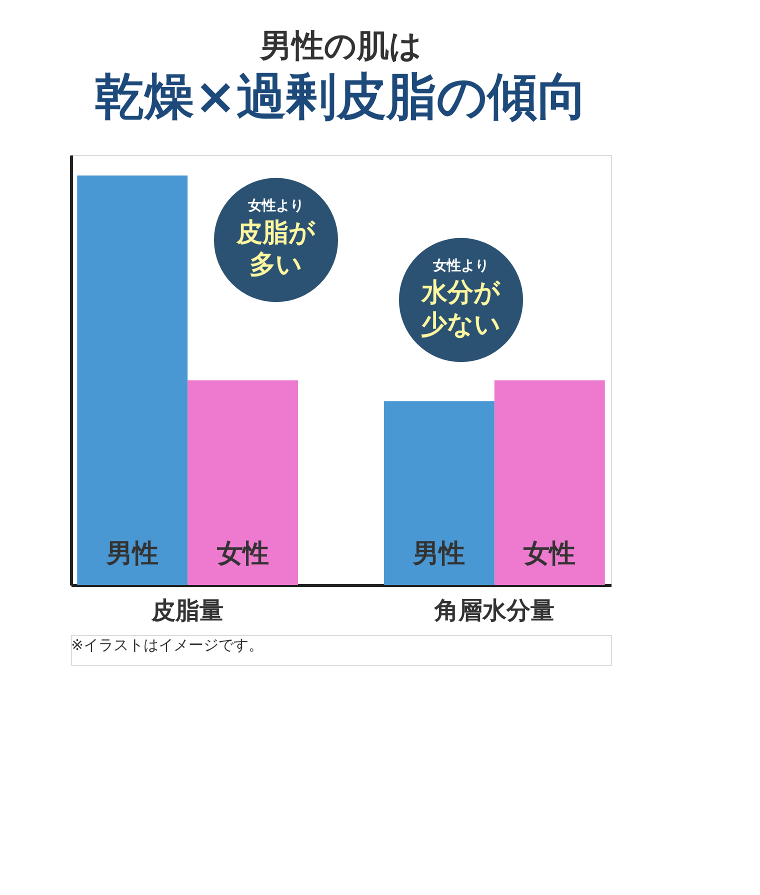 The image size is (760, 895). I want to click on annotation: 皮脂が多い, so click(276, 249).